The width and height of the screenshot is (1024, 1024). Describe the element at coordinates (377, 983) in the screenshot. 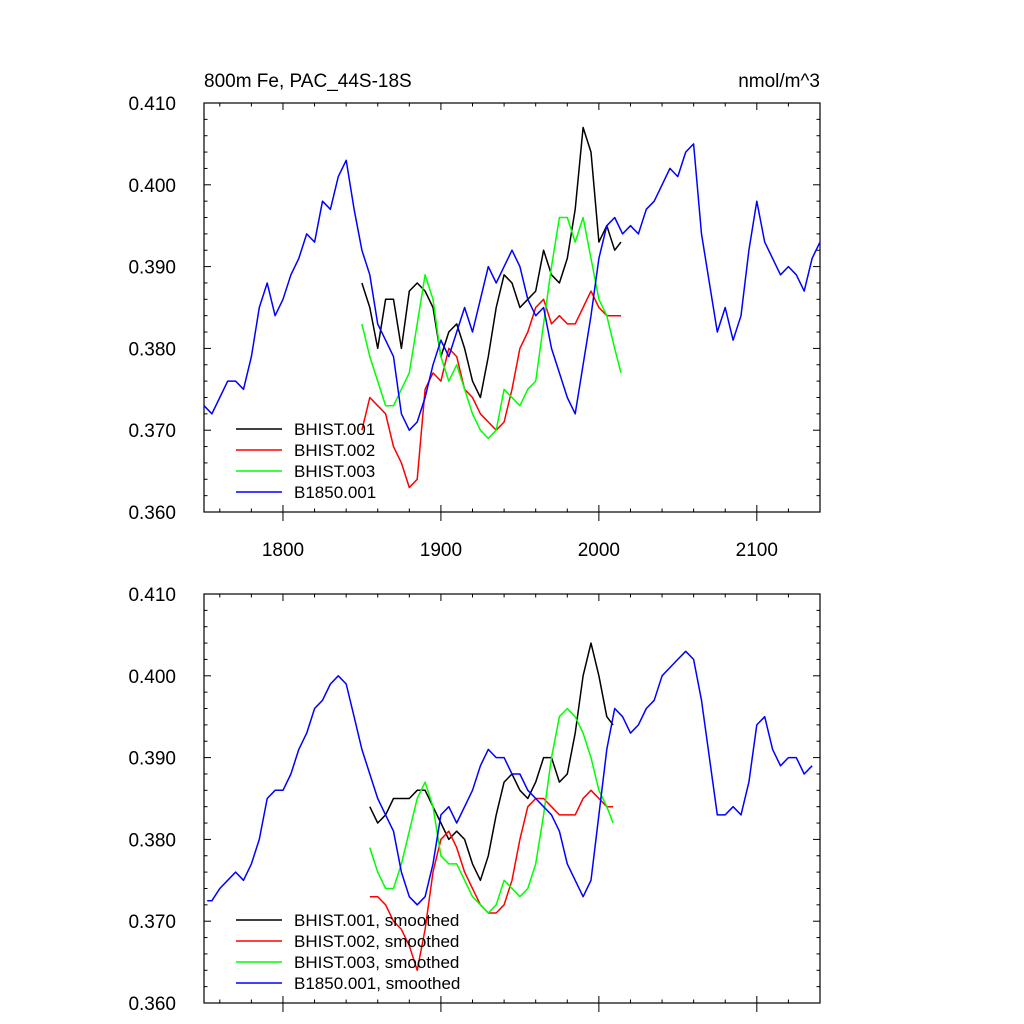

I see `legend-label: B1850.001, smoothed` at that location.